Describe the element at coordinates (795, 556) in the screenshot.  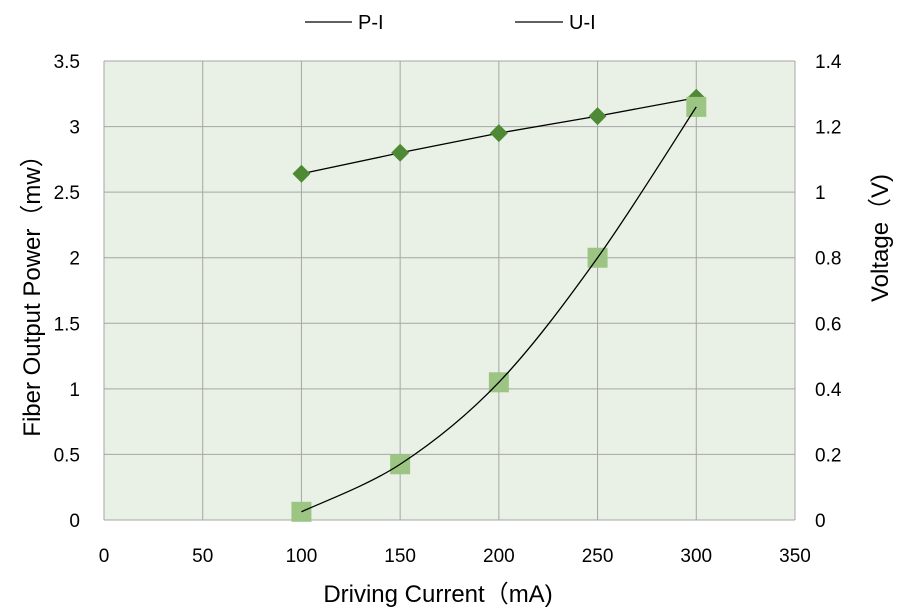
I see `x-tick-label: 350` at that location.